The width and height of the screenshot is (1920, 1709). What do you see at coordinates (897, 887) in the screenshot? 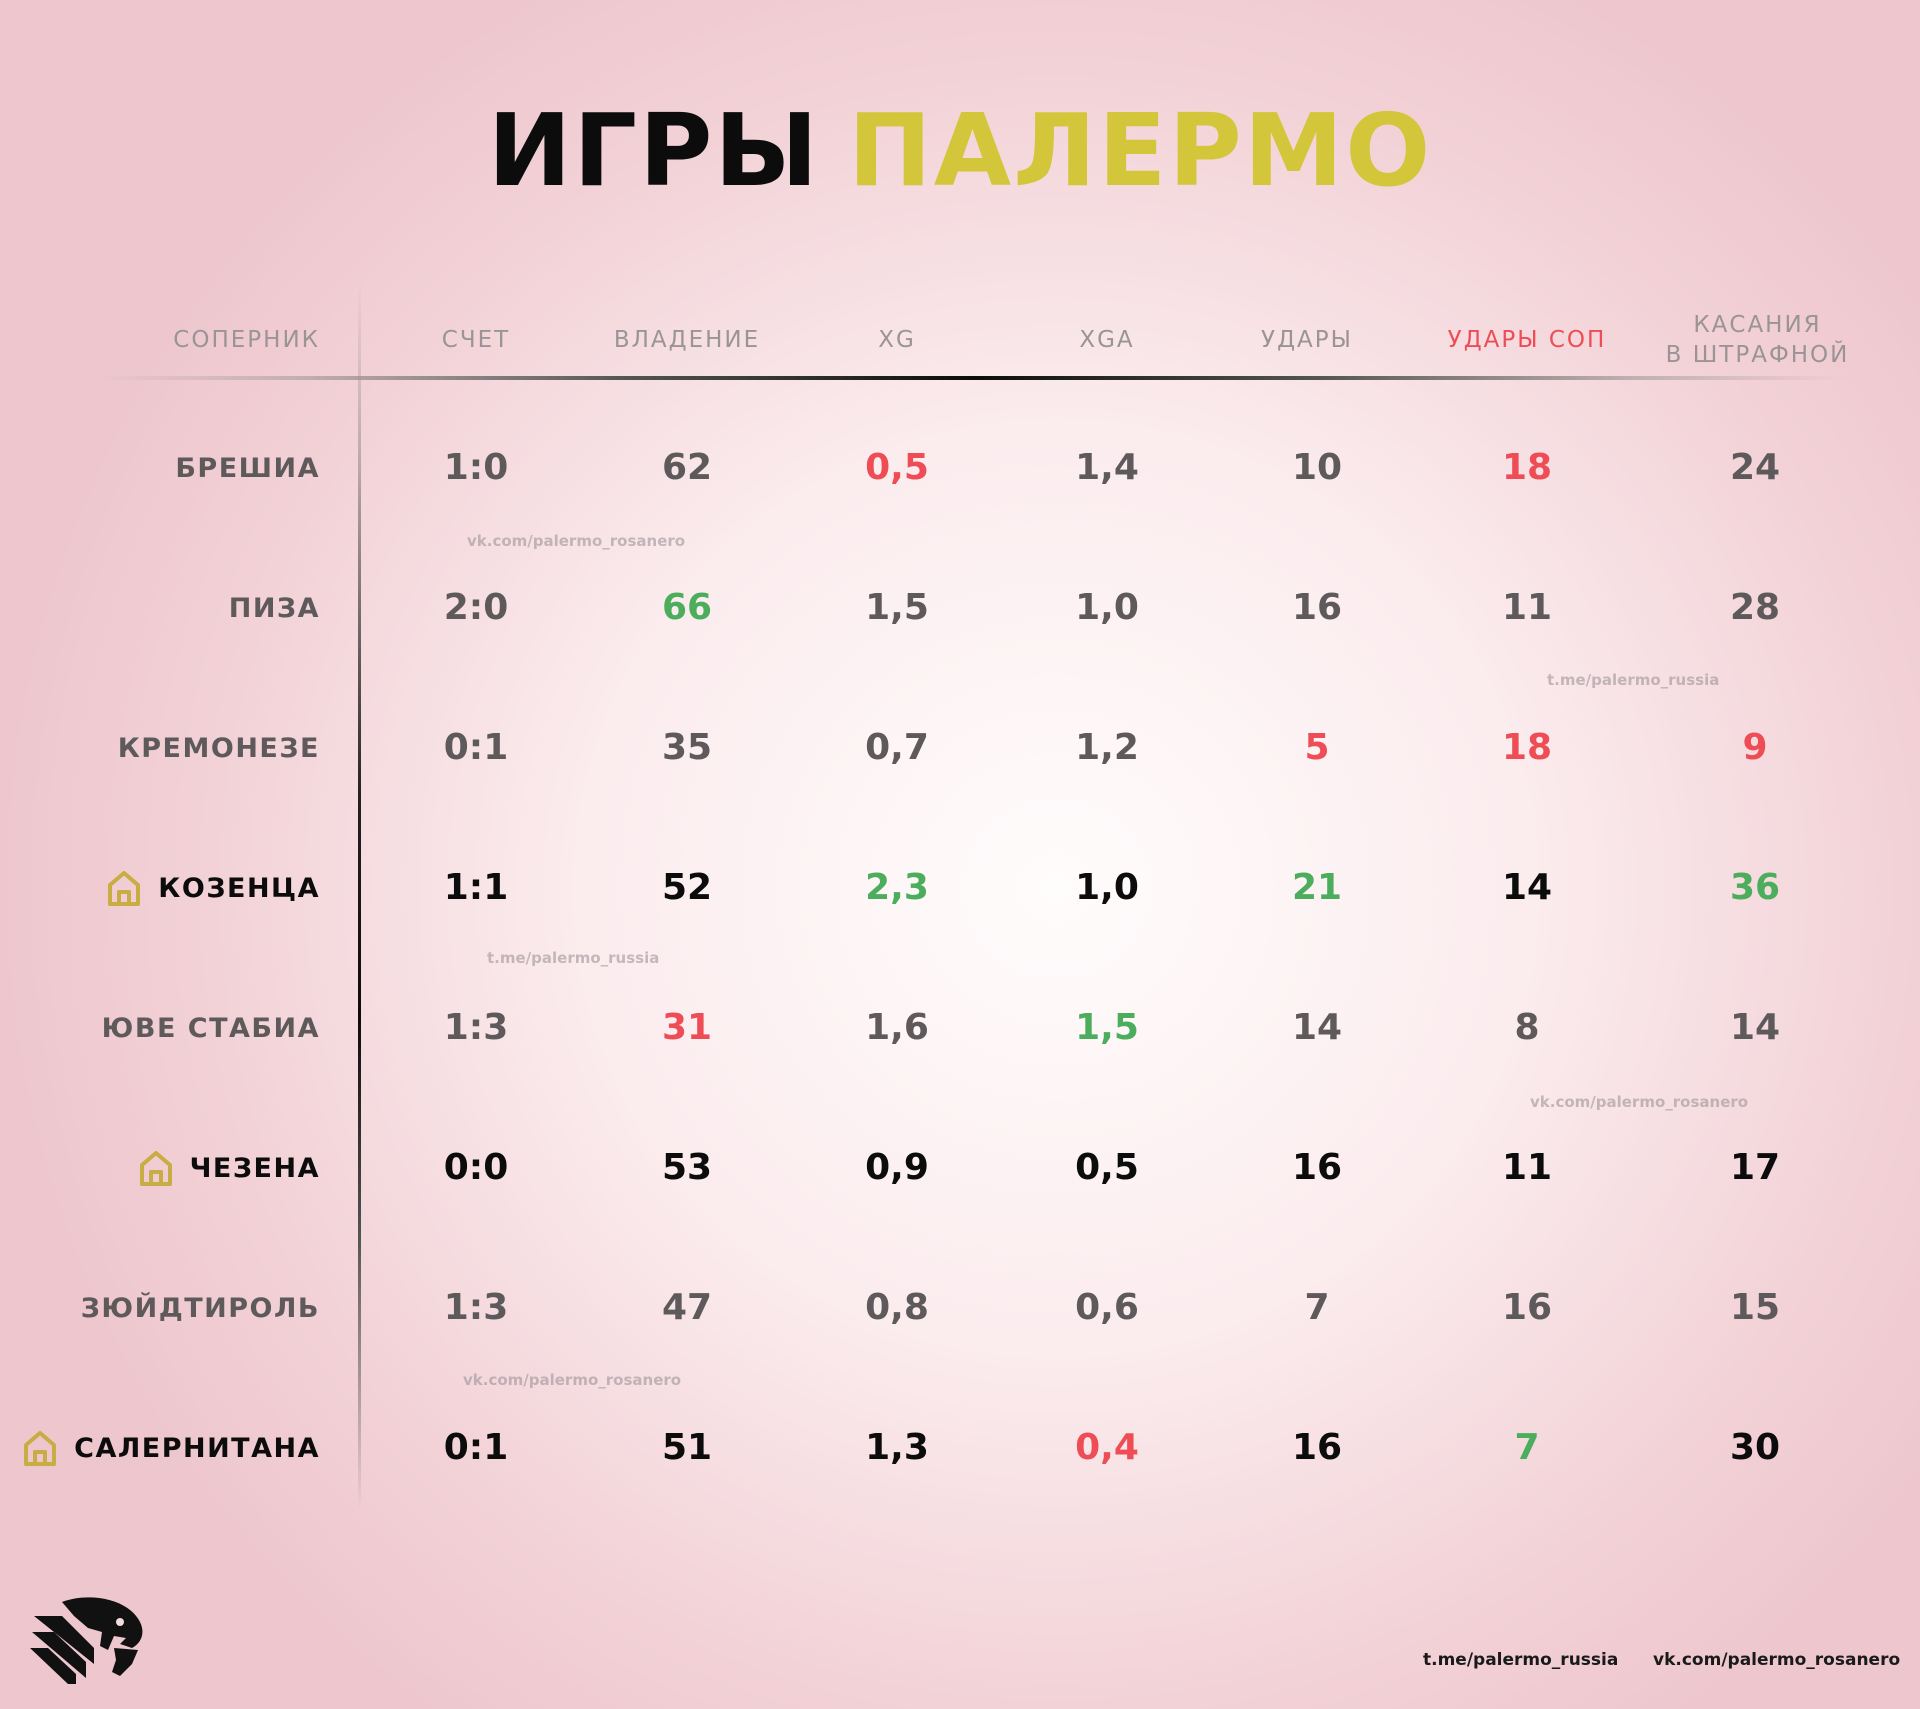
I see `xg-cell: 2,3` at bounding box center [897, 887].